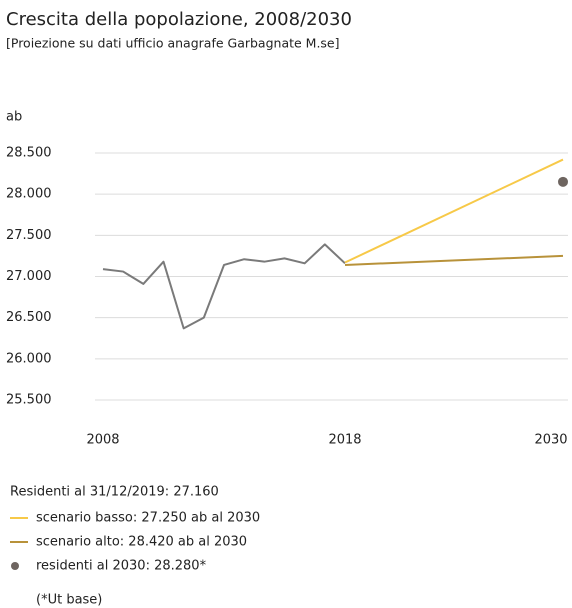  What do you see at coordinates (29, 358) in the screenshot?
I see `y-tick-label: 26.000` at bounding box center [29, 358].